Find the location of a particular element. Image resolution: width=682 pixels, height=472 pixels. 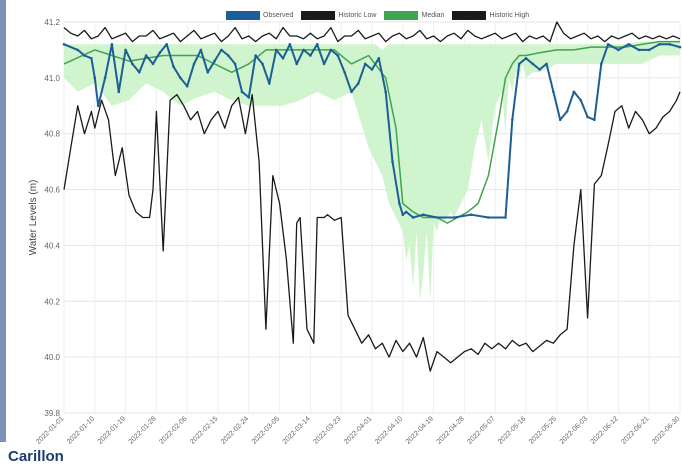

legend-item-historic-high: Historic High is located at coordinates (491, 15).